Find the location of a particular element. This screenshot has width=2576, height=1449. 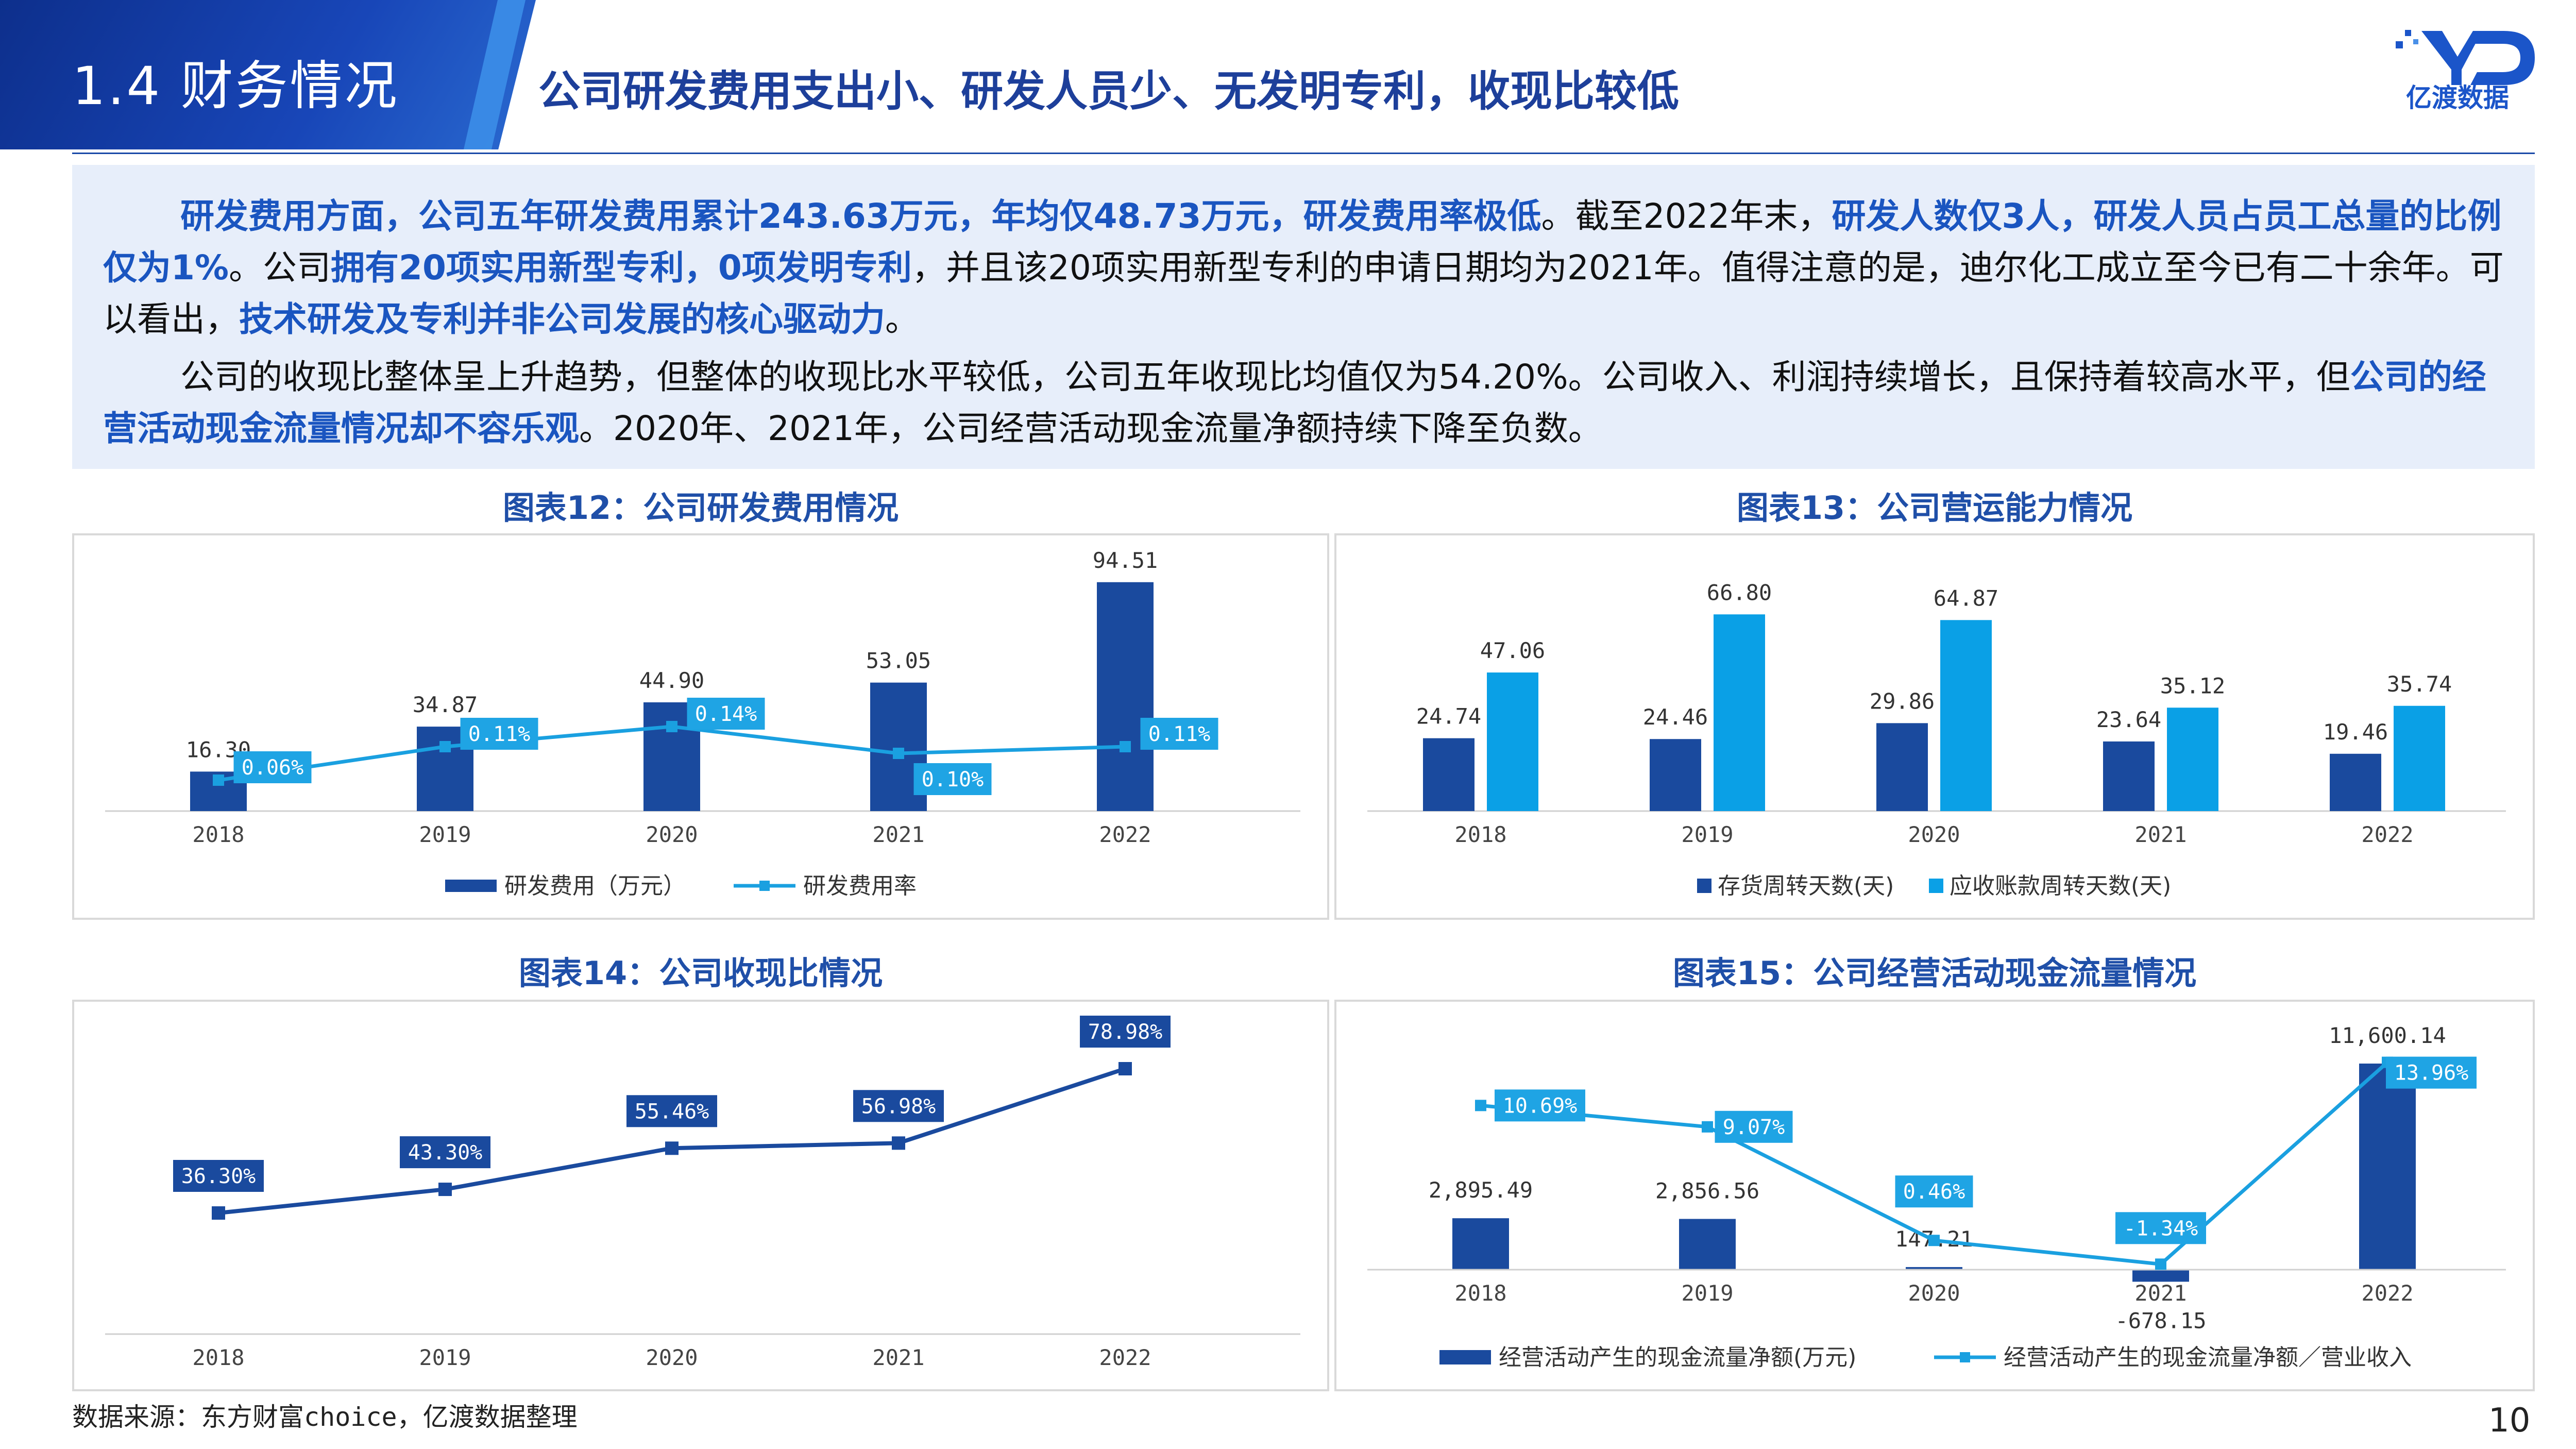

page-headline: 公司研发费用支出小、研发人员少、无发明专利，收现比较低 is located at coordinates (1109, 91).